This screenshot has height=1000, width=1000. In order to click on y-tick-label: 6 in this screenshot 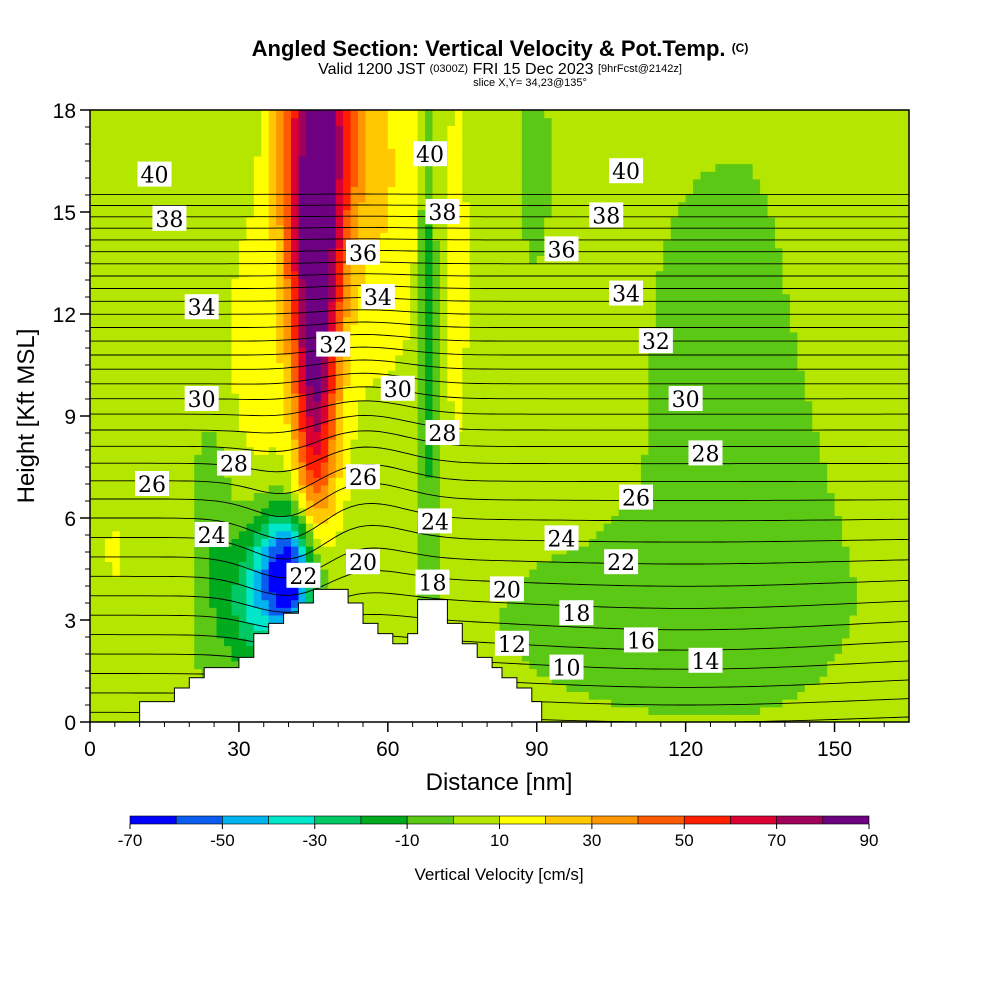, I will do `click(70, 519)`.